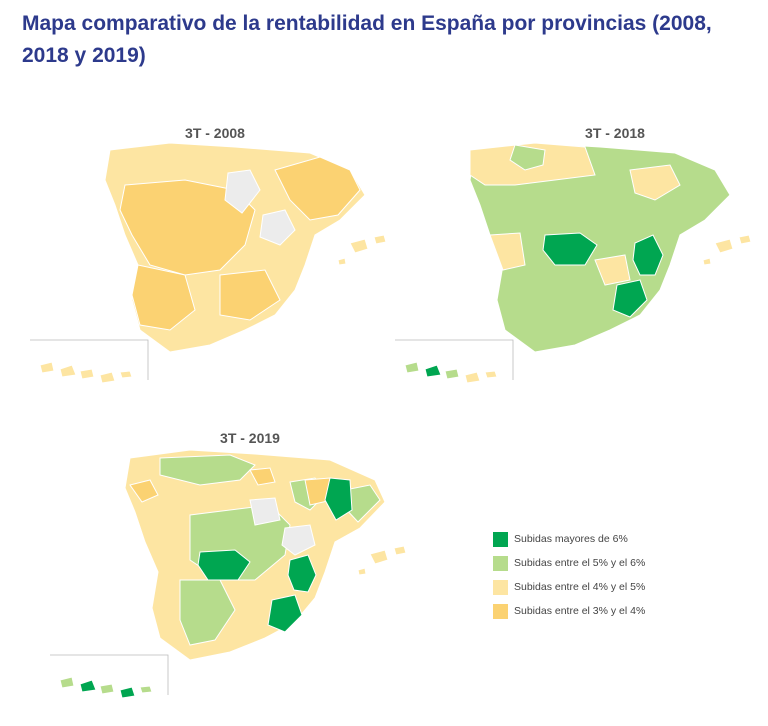 The image size is (768, 726). What do you see at coordinates (285, 613) in the screenshot?
I see `region-murcia-2019` at bounding box center [285, 613].